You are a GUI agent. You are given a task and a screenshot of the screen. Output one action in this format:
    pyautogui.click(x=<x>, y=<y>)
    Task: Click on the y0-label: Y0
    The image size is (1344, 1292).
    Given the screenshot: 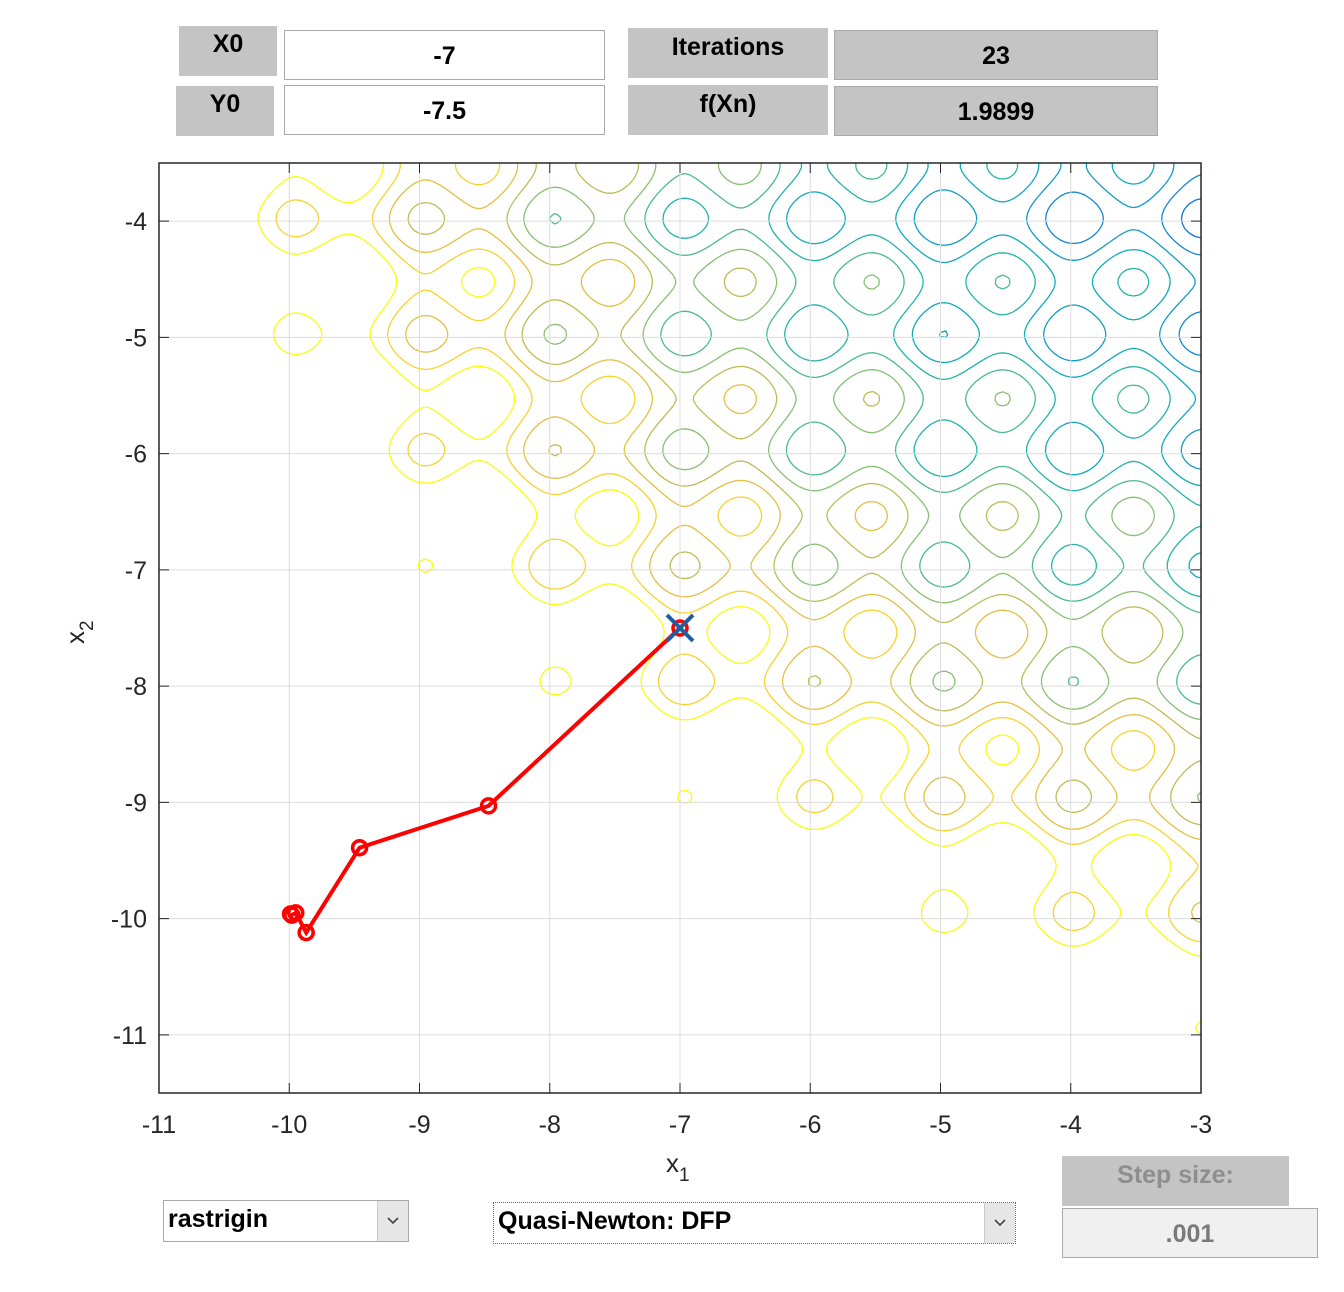 What is the action you would take?
    pyautogui.click(x=225, y=111)
    